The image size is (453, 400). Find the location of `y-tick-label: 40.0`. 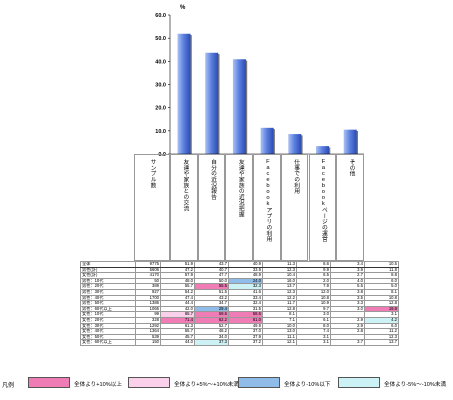

y-tick-label: 40.0 is located at coordinates (160, 62).